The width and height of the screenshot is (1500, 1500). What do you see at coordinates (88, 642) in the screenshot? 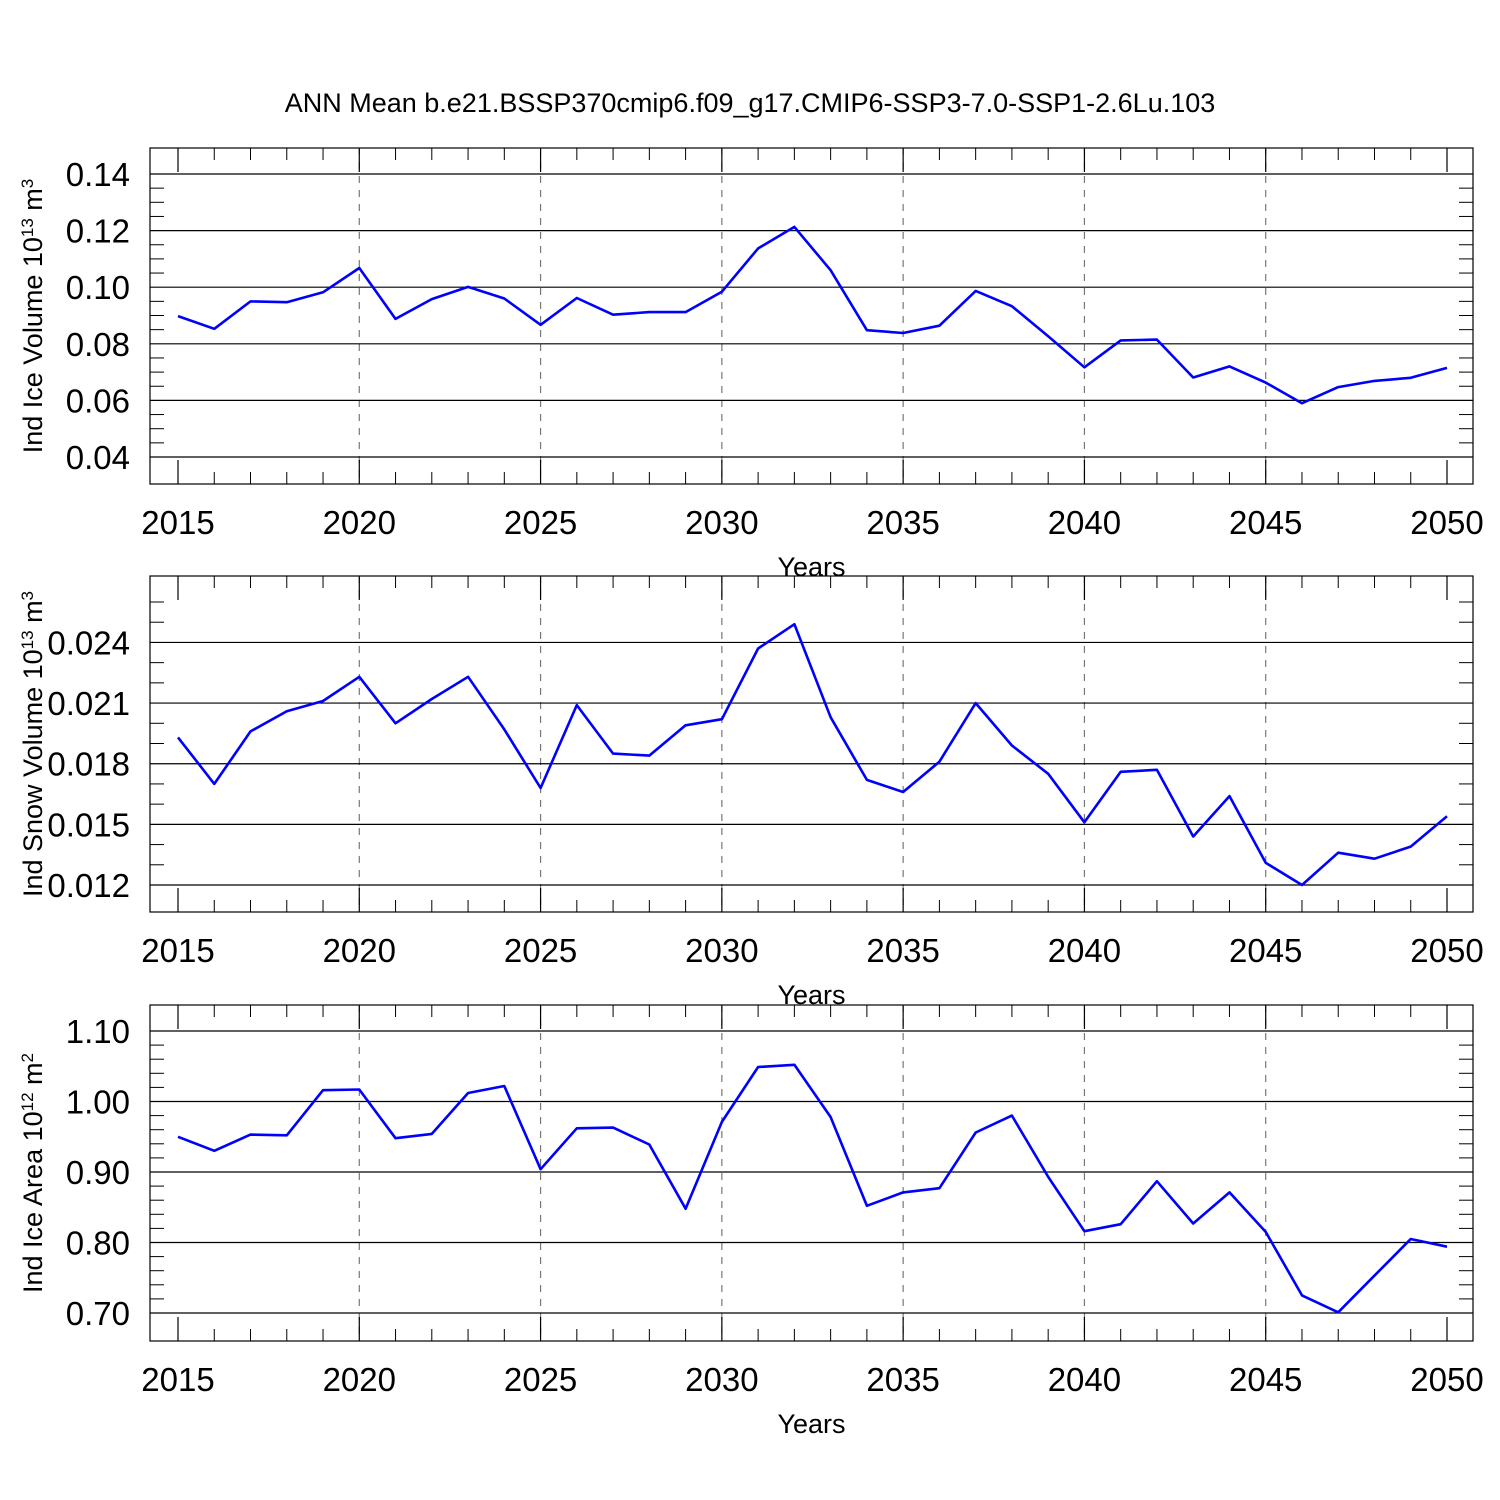
I see `y-tick-label: 0.024` at bounding box center [88, 642].